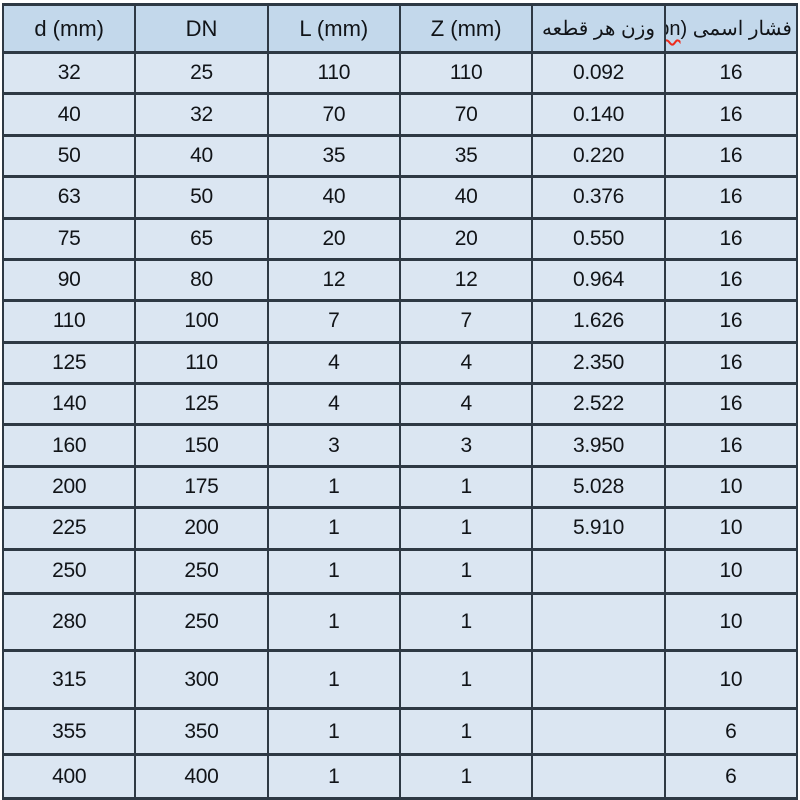  What do you see at coordinates (598, 445) in the screenshot?
I see `table-cell: 3.950` at bounding box center [598, 445].